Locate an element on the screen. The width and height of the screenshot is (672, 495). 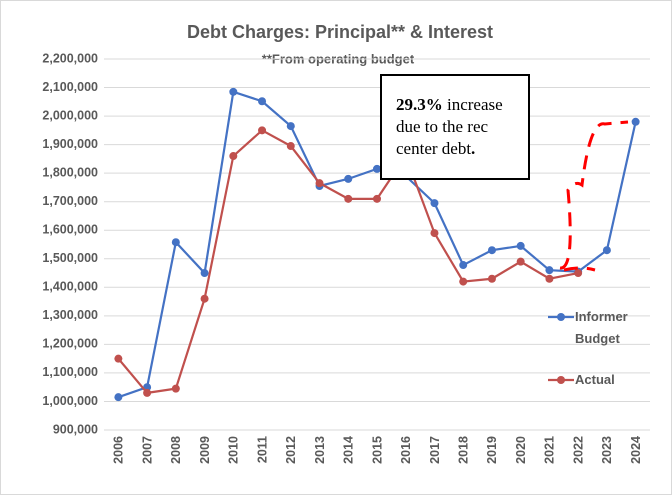
annotation-text: . is located at coordinates (473, 148).